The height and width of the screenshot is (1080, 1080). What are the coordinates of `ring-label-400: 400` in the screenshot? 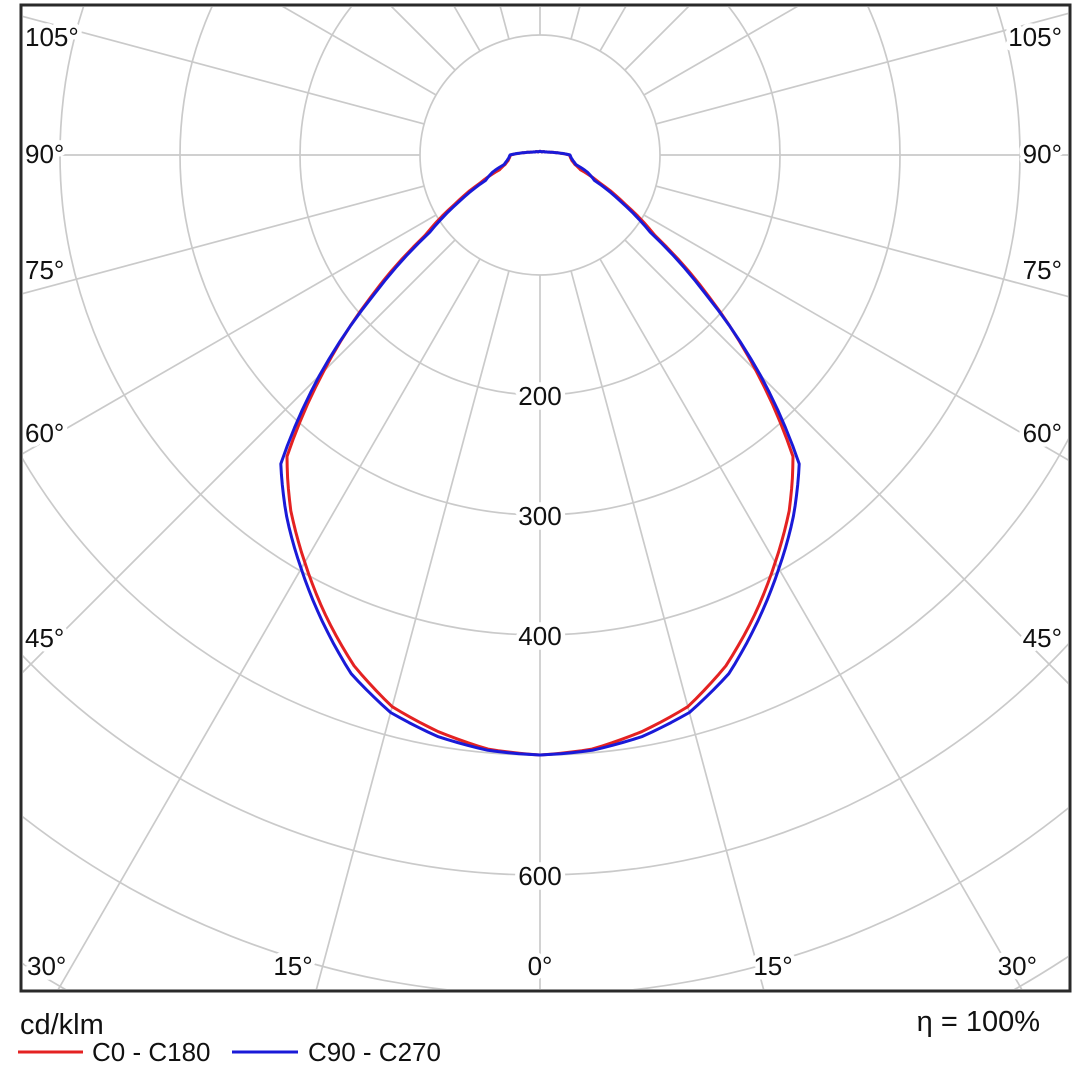 It's located at (539, 636).